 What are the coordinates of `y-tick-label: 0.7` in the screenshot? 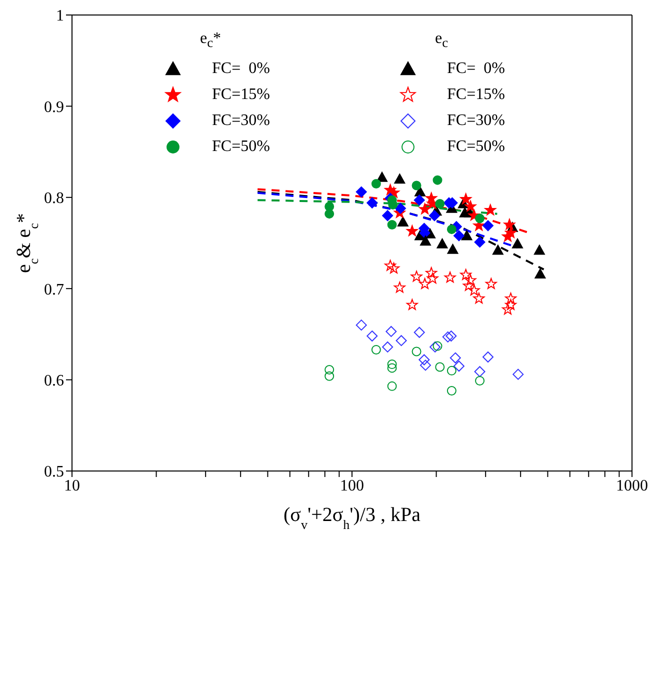 It's located at (54, 289).